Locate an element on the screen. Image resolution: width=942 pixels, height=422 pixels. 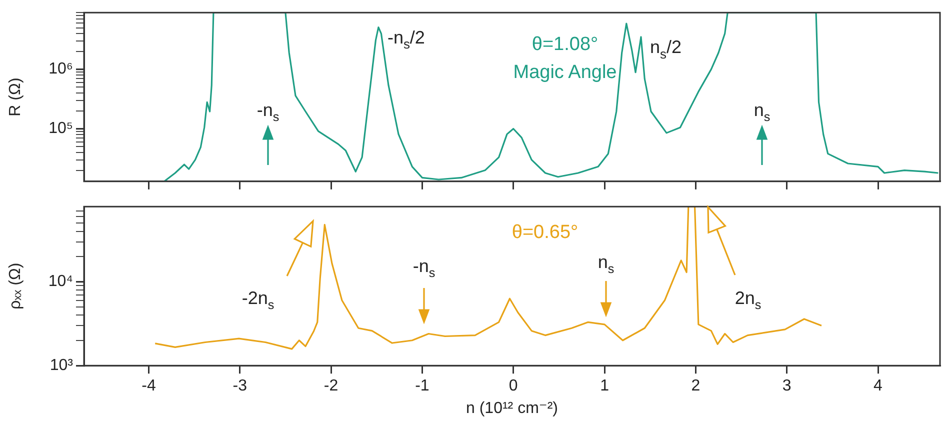
x-tick-label: 1 is located at coordinates (605, 386).